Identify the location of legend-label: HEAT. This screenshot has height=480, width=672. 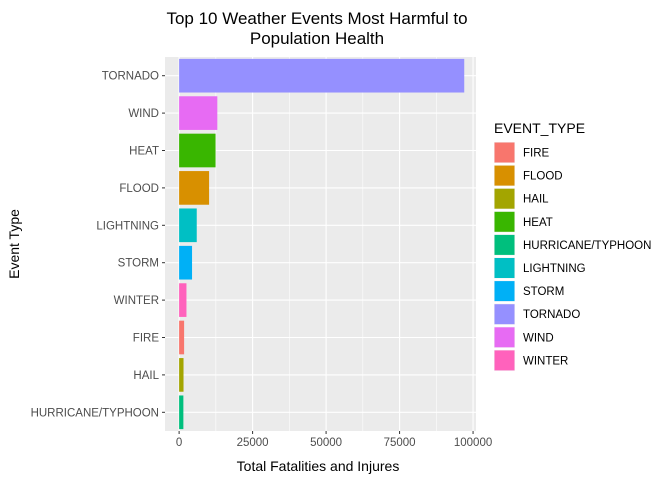
(538, 223).